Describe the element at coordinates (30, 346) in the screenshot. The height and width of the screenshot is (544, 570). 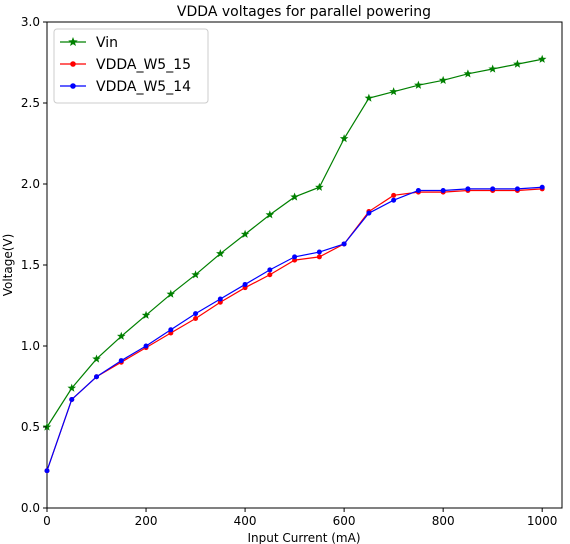
I see `y-tick-label: 1.0` at that location.